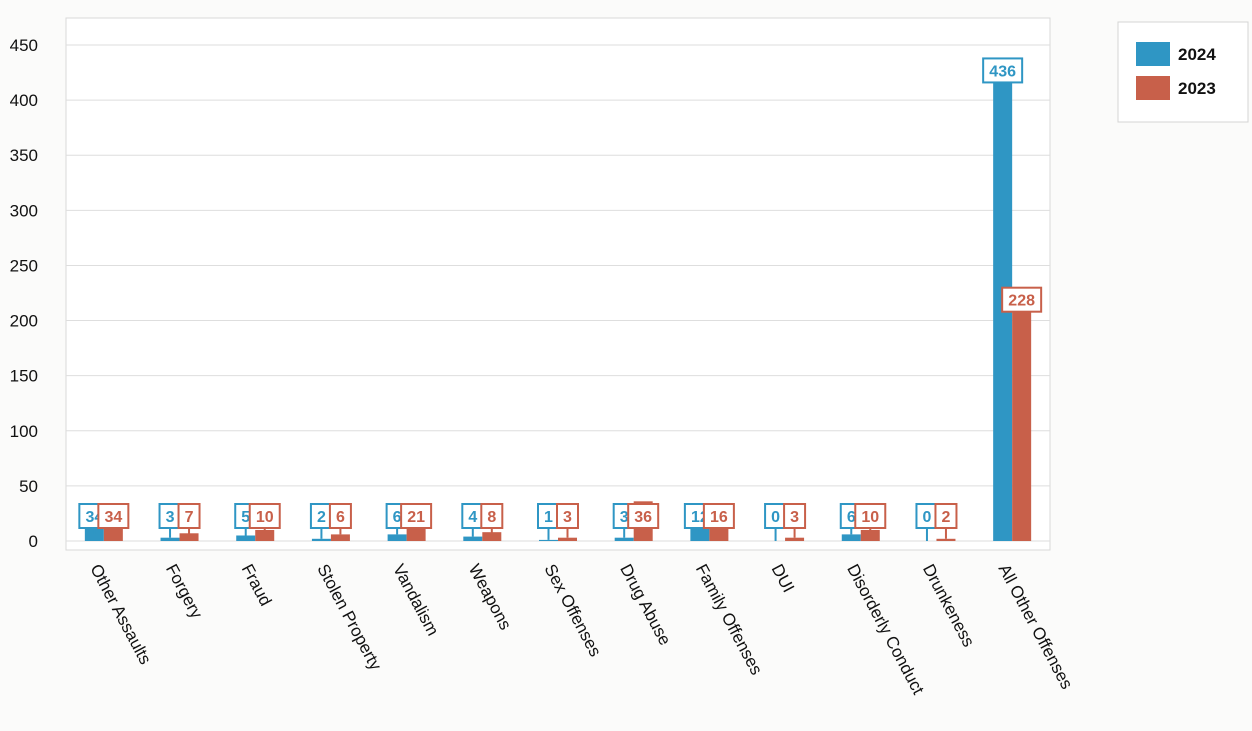 The image size is (1252, 731). I want to click on y-tick-label: 200, so click(24, 321).